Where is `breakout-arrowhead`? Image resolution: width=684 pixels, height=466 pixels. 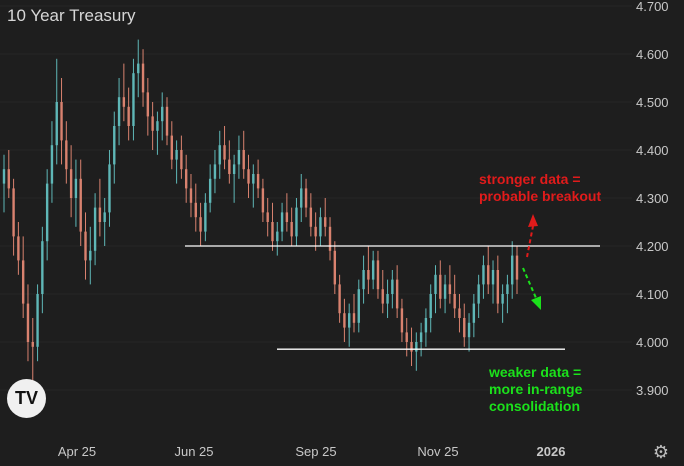 breakout-arrowhead is located at coordinates (533, 220).